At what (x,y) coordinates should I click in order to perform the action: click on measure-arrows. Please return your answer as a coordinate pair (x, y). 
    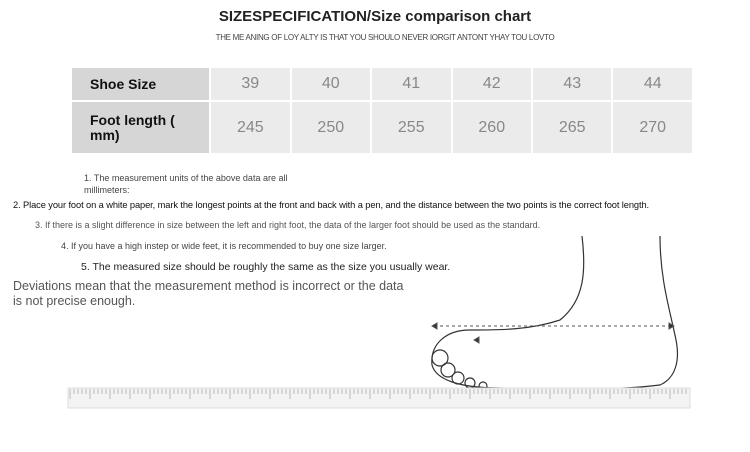
    Looking at the image, I should click on (553, 333).